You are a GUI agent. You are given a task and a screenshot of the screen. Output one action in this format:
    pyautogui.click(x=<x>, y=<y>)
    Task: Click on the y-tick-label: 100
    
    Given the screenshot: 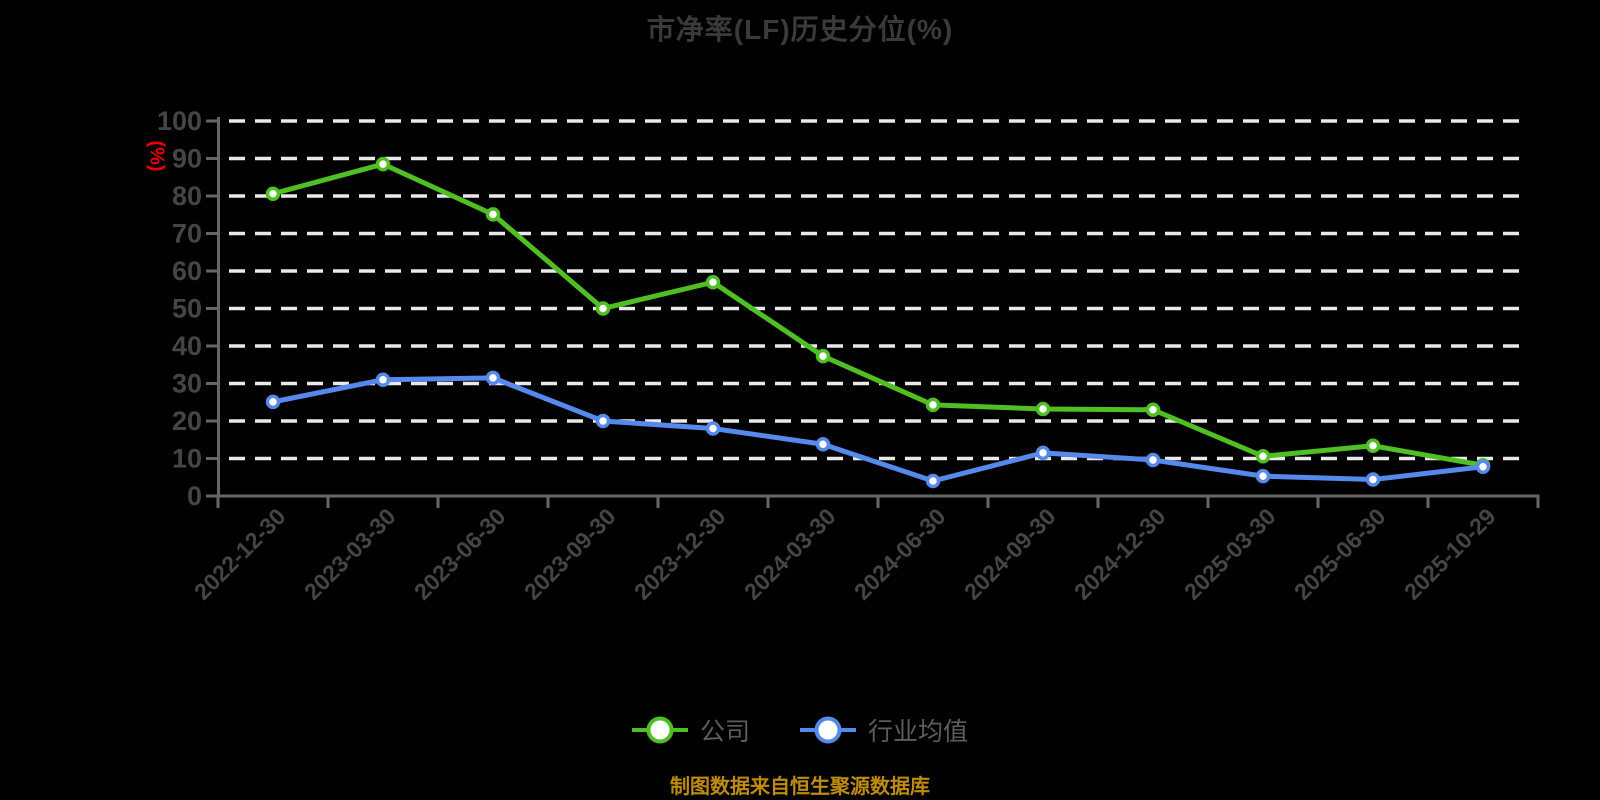 What is the action you would take?
    pyautogui.click(x=179, y=121)
    